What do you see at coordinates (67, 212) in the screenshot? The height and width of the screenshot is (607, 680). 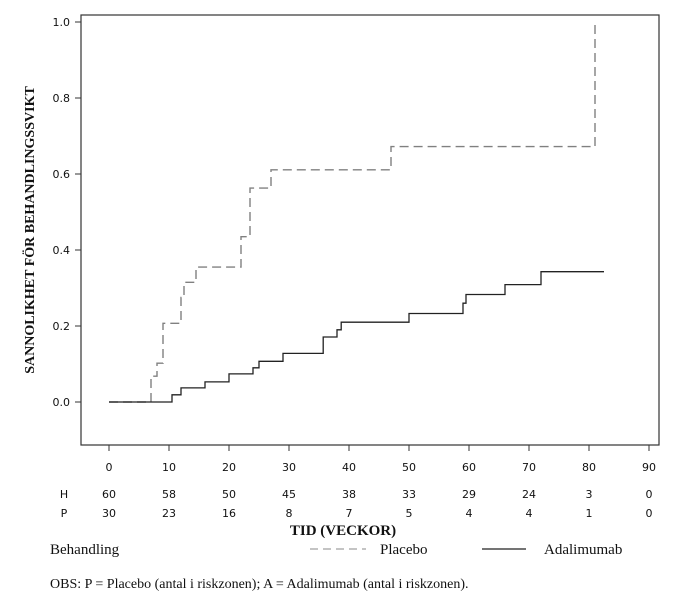 I see `y-axis: 0.0 0.2 0.4 0.6 0.8 1.0` at bounding box center [67, 212].